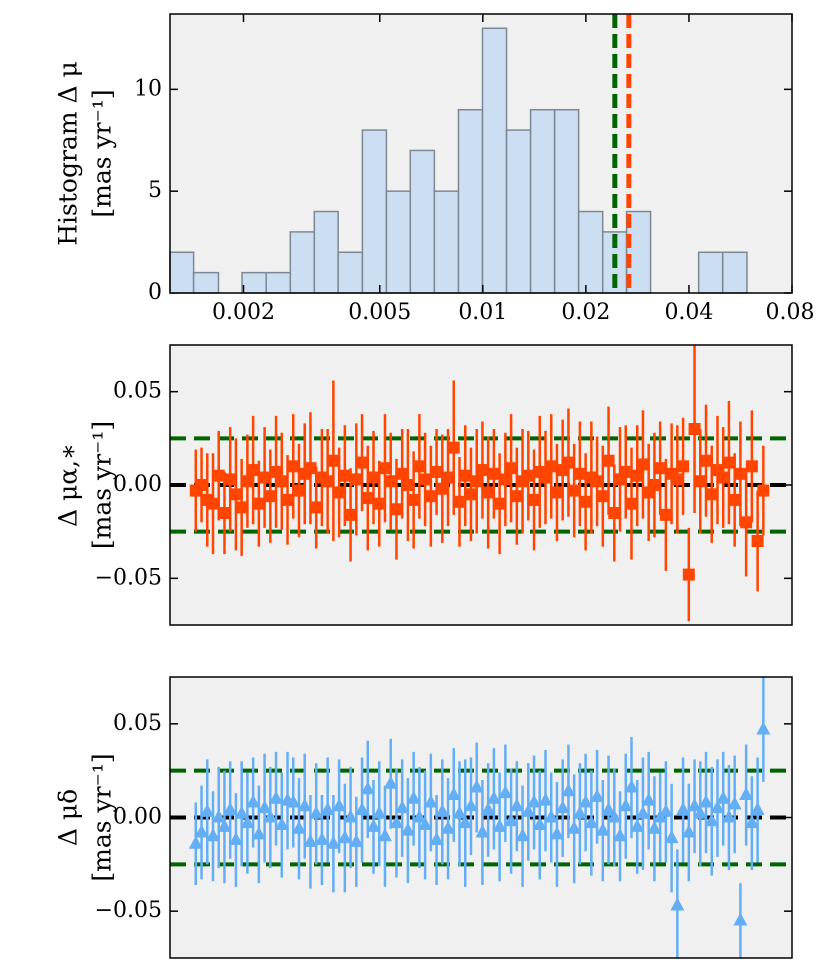 The image size is (830, 971). What do you see at coordinates (585, 312) in the screenshot?
I see `x-tick-label: 0.02` at bounding box center [585, 312].